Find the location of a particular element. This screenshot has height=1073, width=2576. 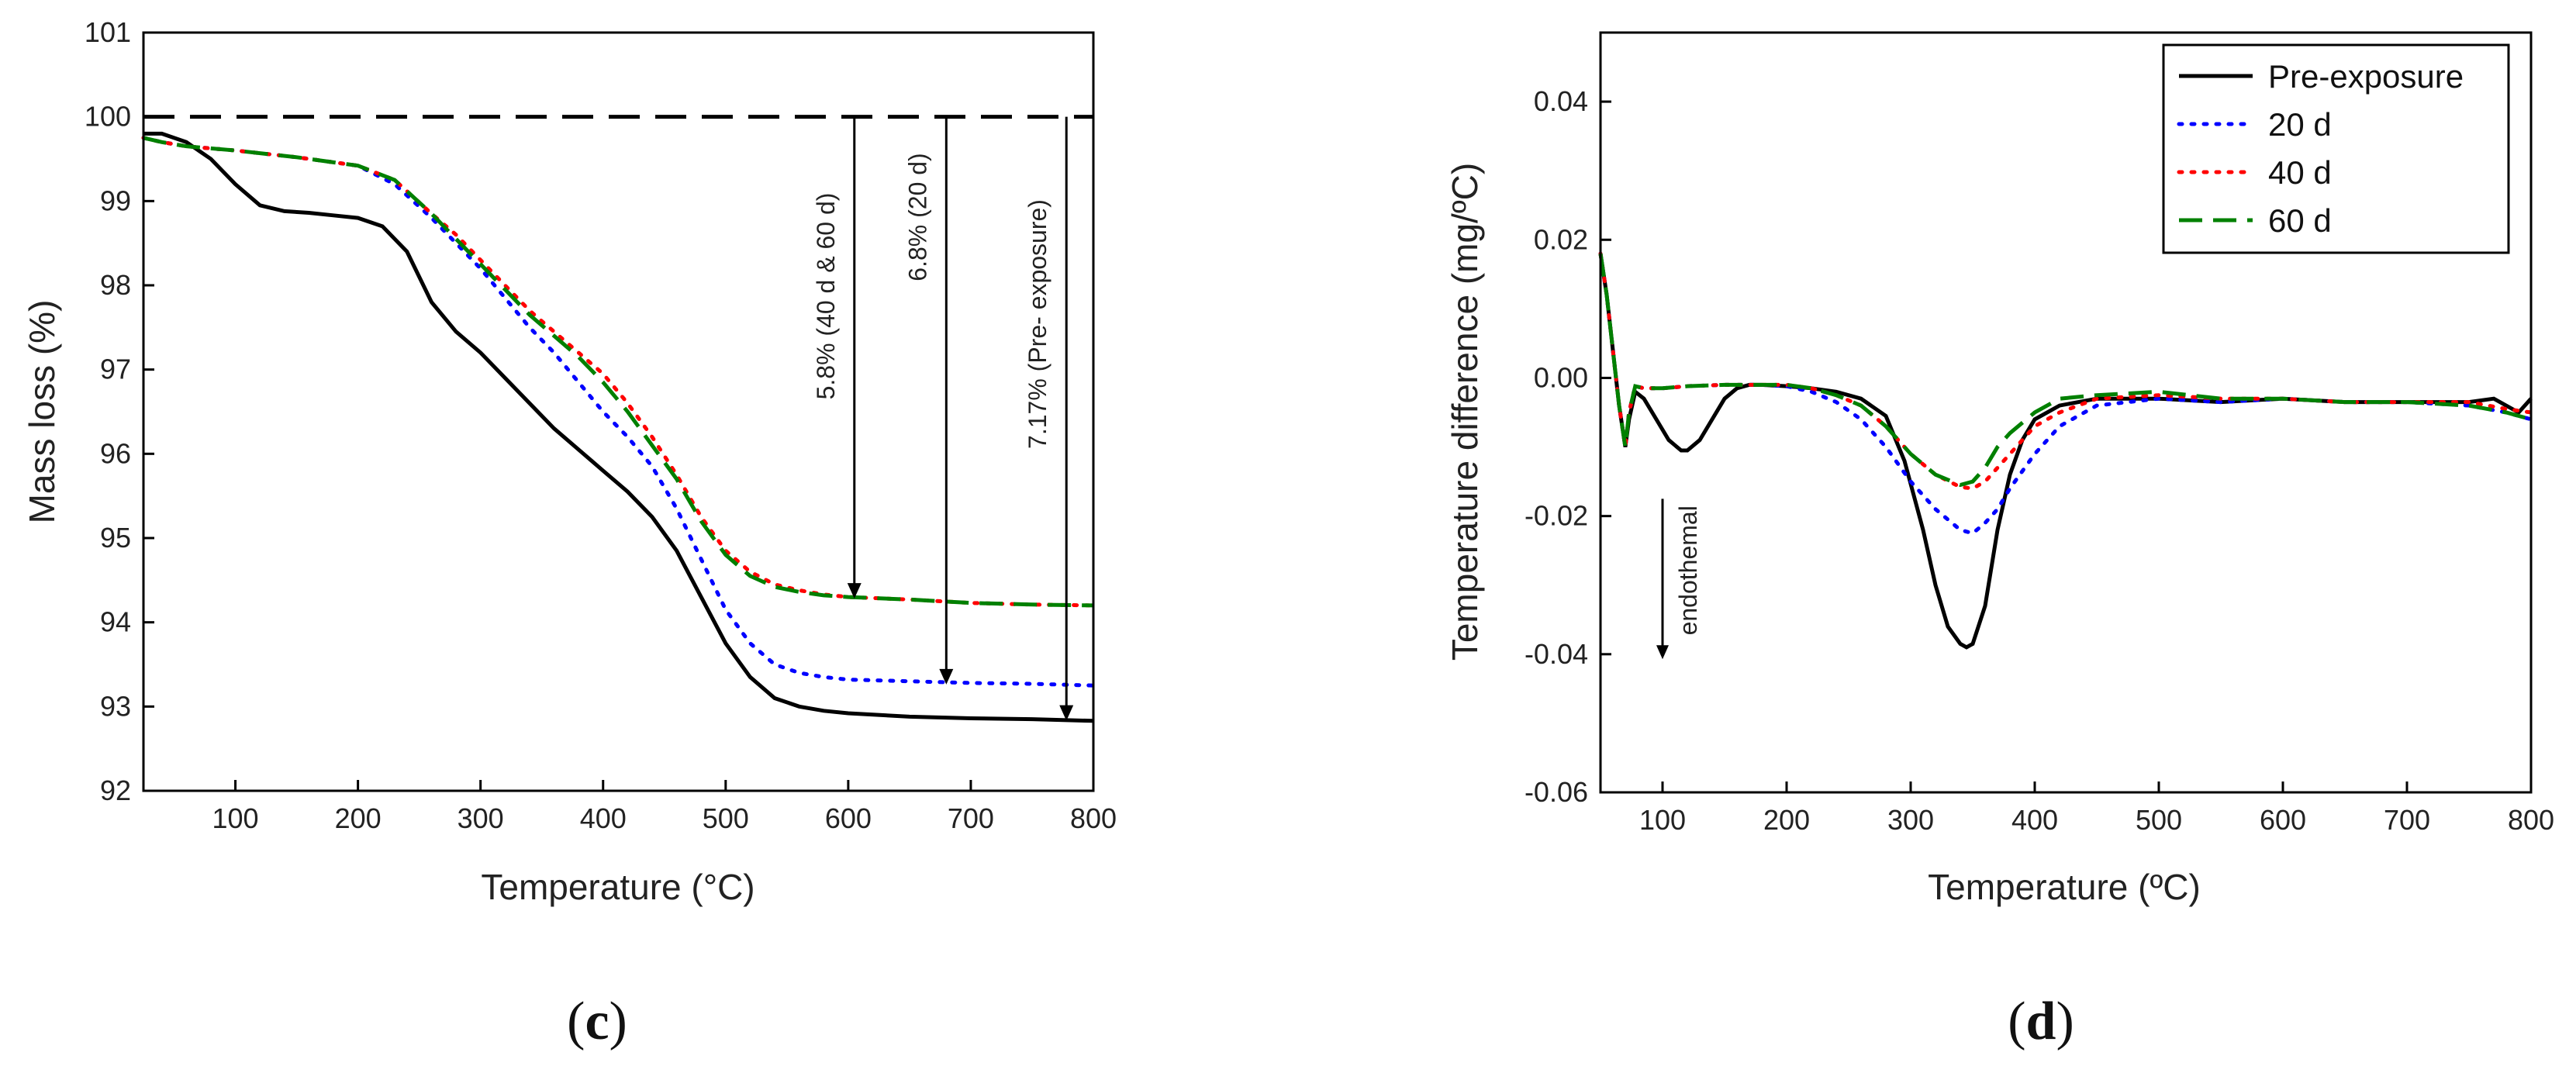

panel-d-letter: d is located at coordinates (2041, 1022).